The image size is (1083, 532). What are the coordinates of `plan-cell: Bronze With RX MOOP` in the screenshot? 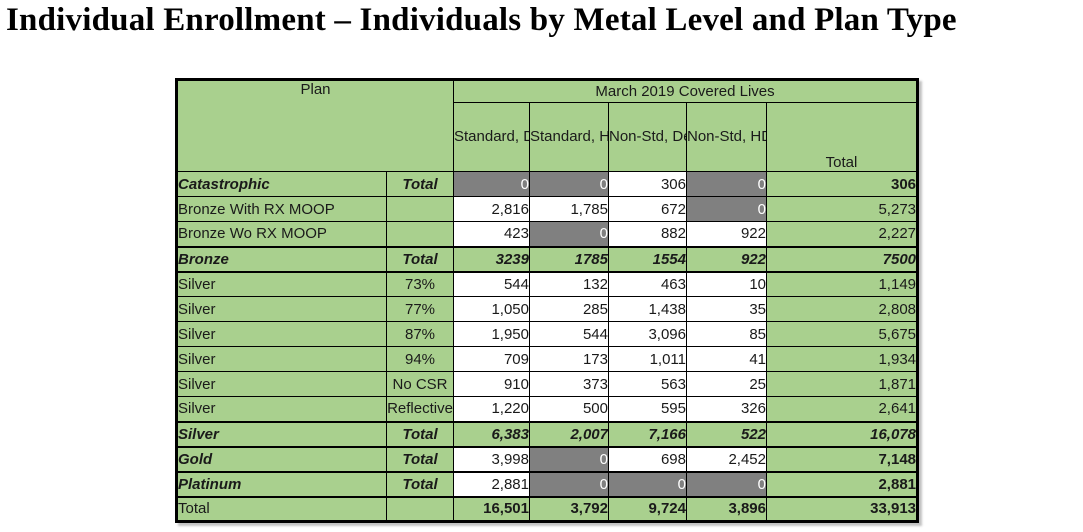 It's located at (281, 209).